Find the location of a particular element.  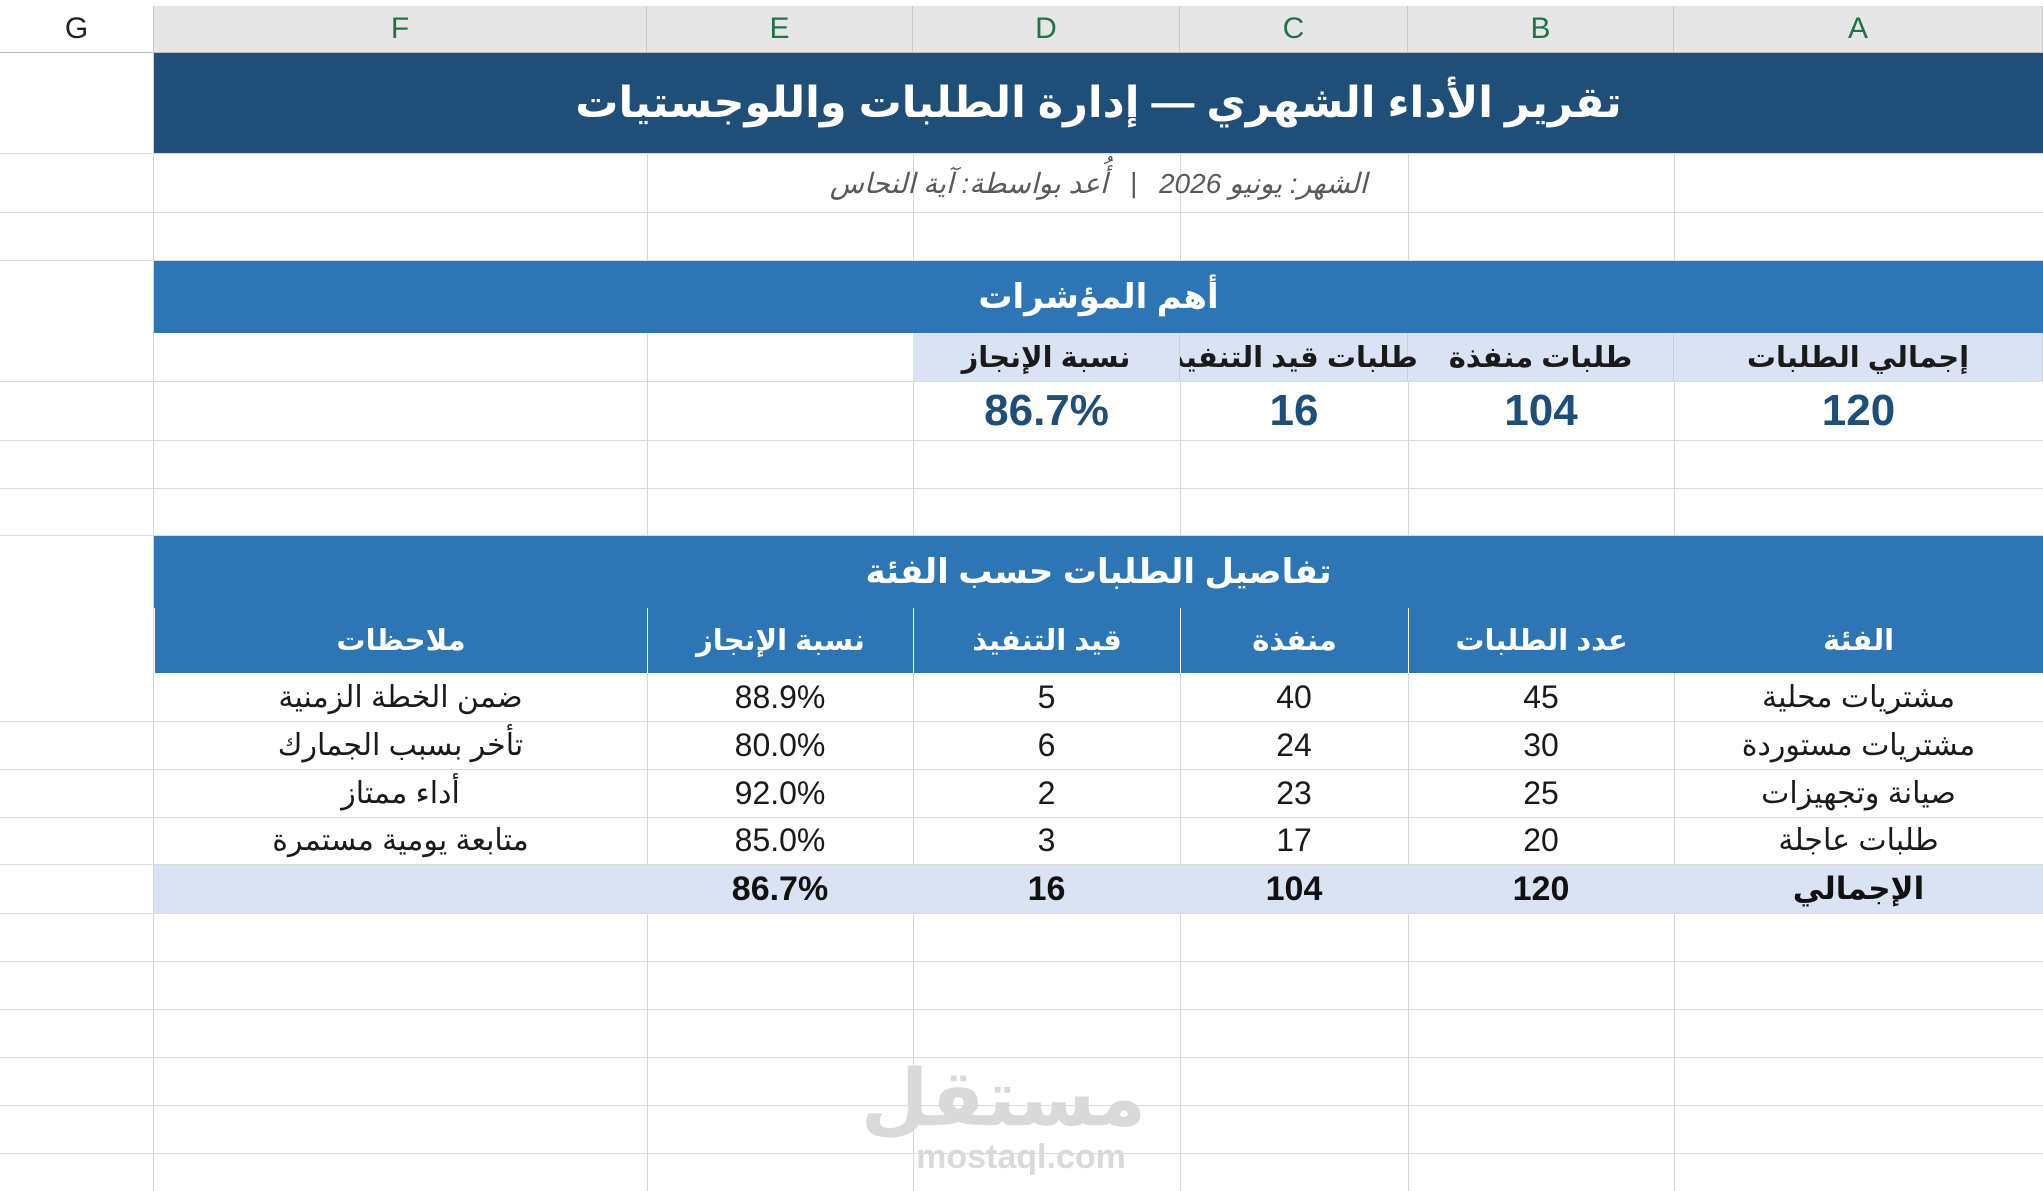

cell-count: 25 is located at coordinates (1541, 792).